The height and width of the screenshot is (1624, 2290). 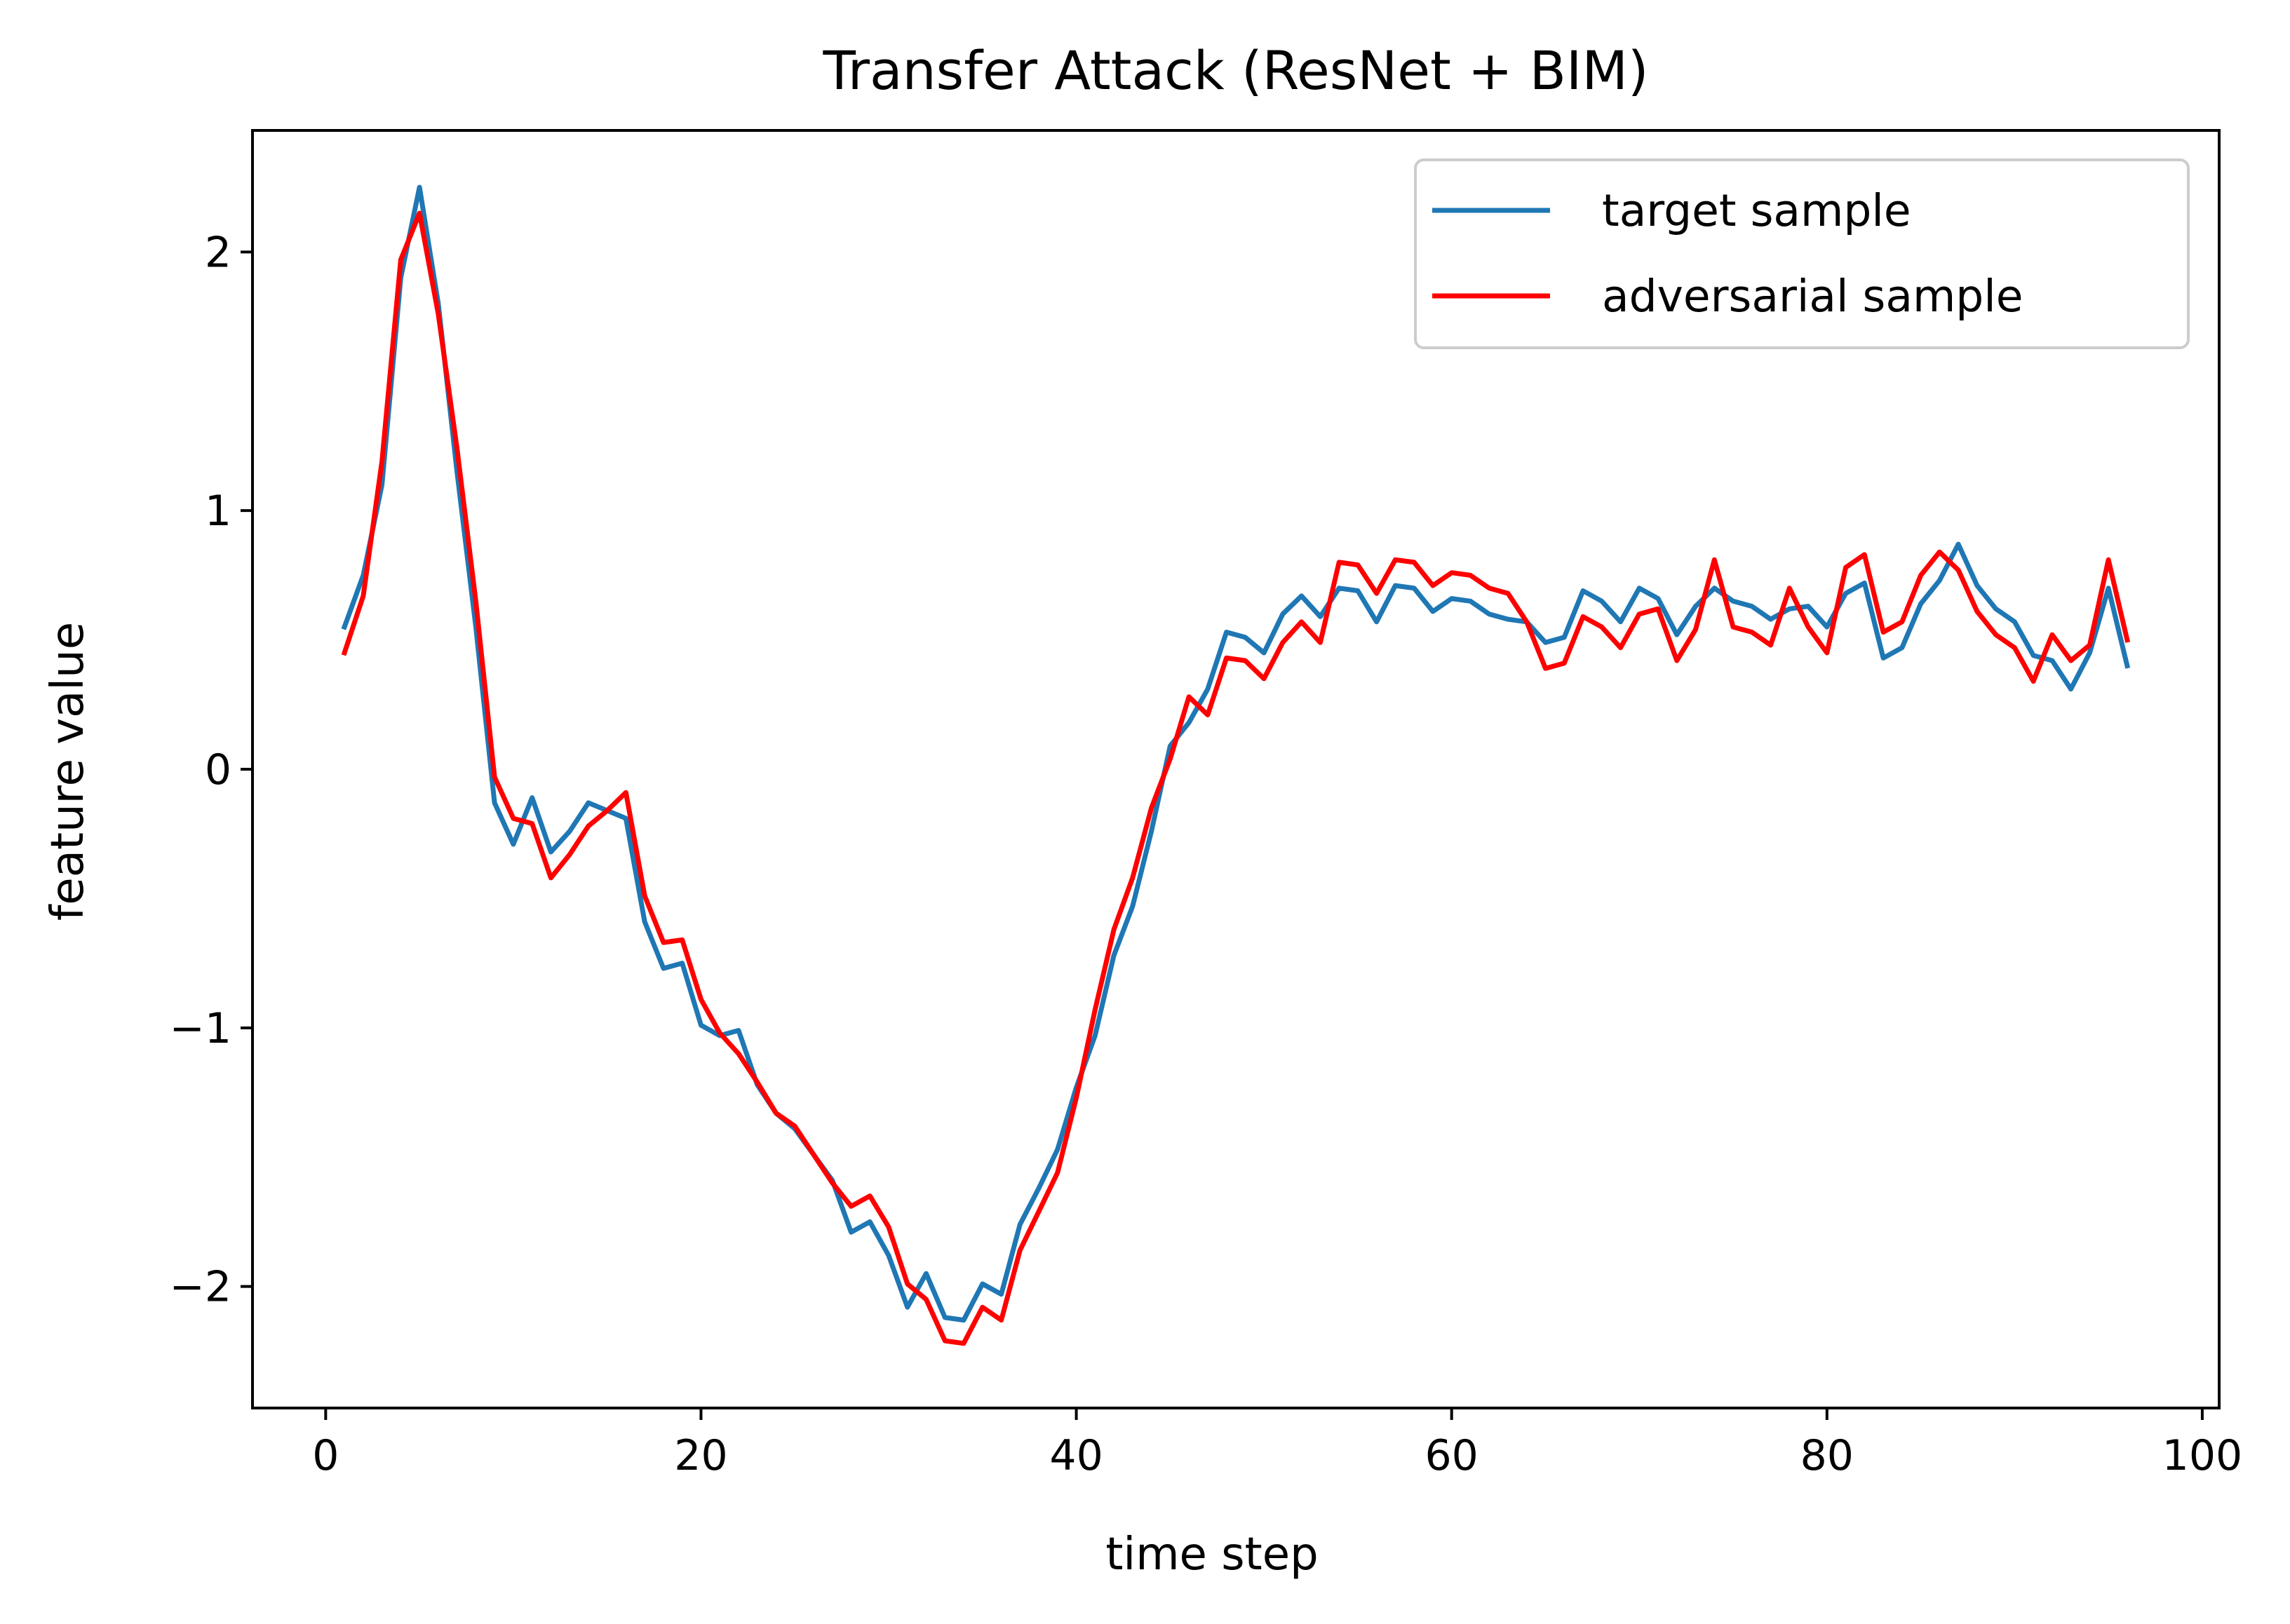 I want to click on x-tick-label: 100, so click(x=2202, y=1456).